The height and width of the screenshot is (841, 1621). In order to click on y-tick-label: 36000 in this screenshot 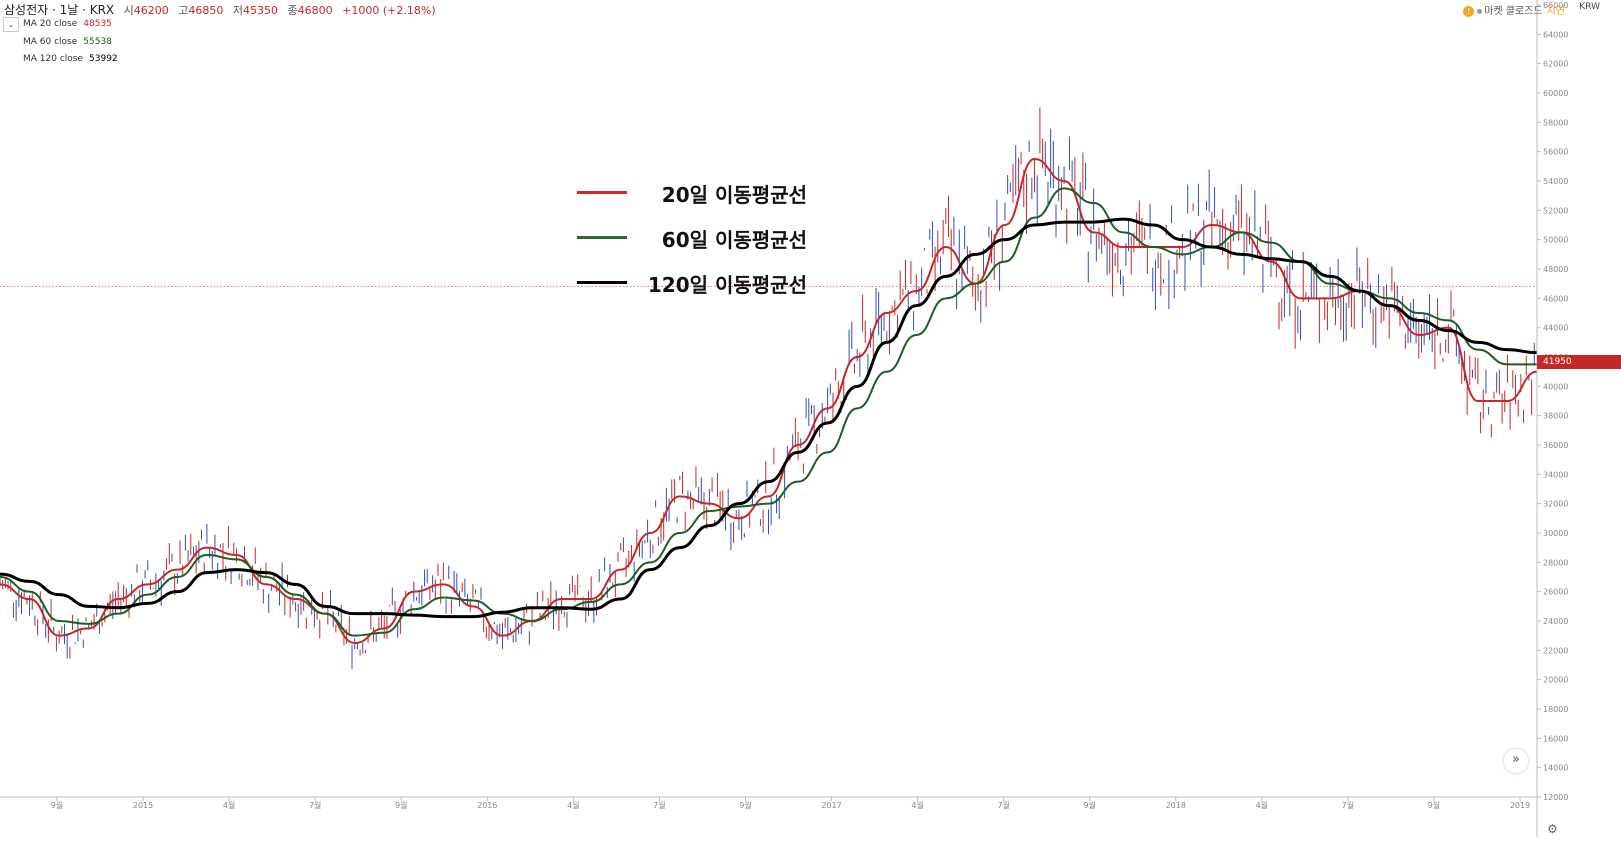, I will do `click(1555, 445)`.